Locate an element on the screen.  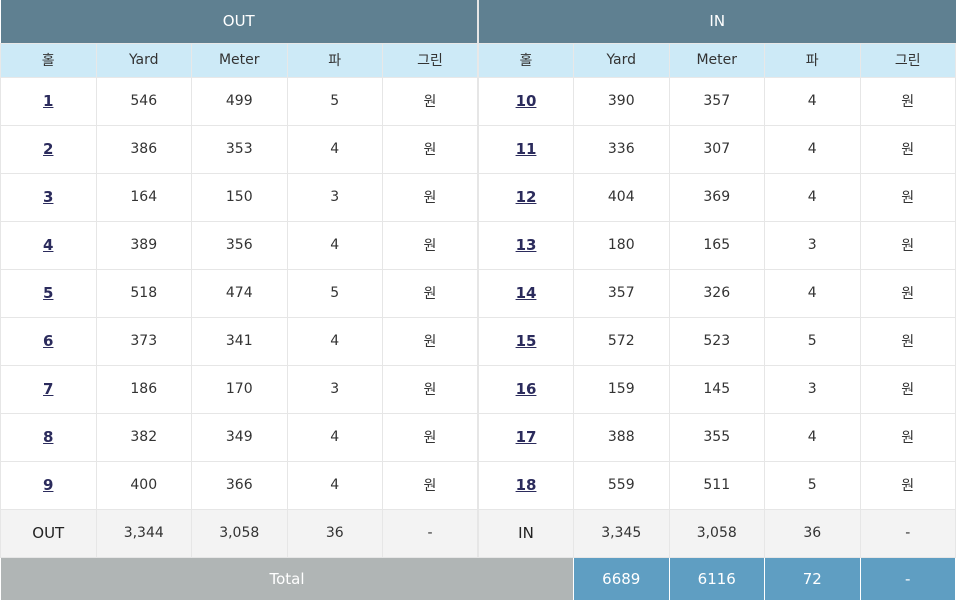
hole-link: 11 is located at coordinates (526, 149).